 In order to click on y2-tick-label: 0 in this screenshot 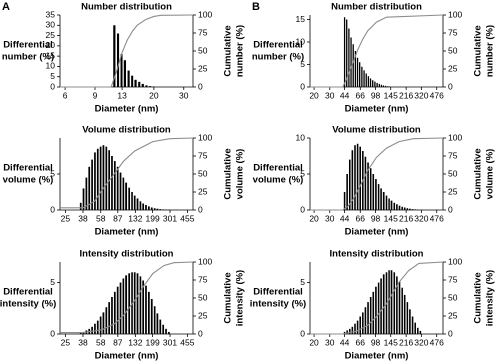, I will do `click(450, 209)`.